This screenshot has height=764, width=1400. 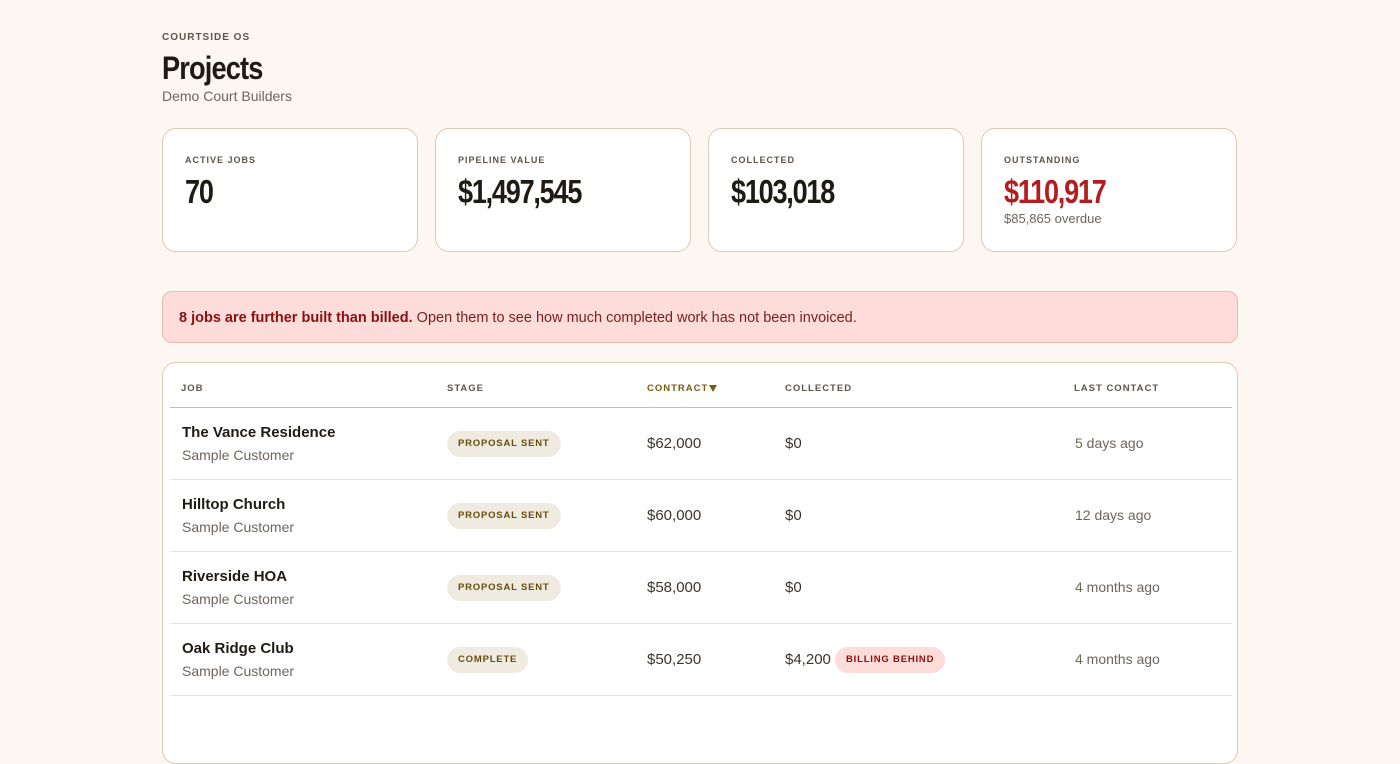 I want to click on stat-card: COLLECTED $103,018, so click(x=836, y=190).